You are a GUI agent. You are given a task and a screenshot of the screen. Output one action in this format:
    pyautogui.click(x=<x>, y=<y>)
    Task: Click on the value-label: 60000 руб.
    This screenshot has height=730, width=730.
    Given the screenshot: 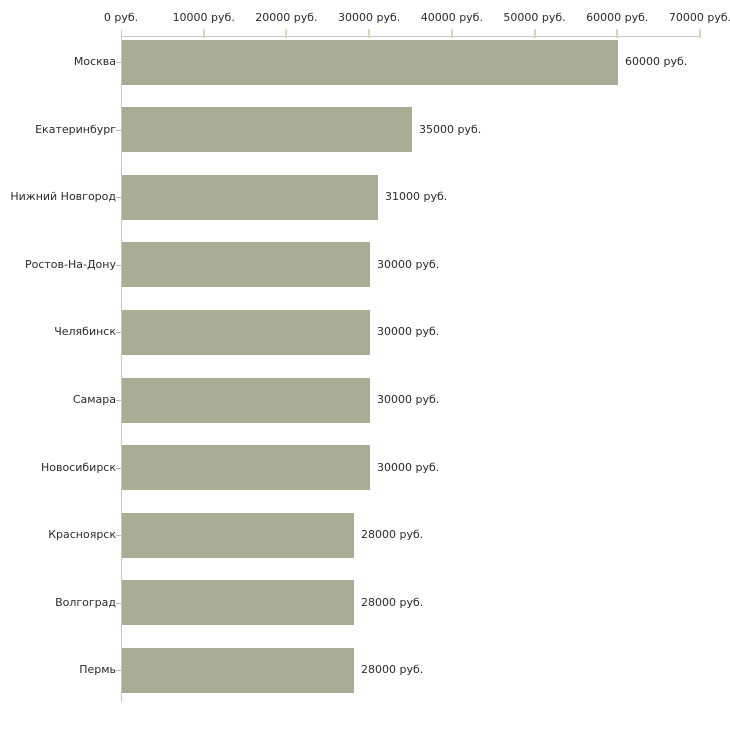 What is the action you would take?
    pyautogui.click(x=656, y=61)
    